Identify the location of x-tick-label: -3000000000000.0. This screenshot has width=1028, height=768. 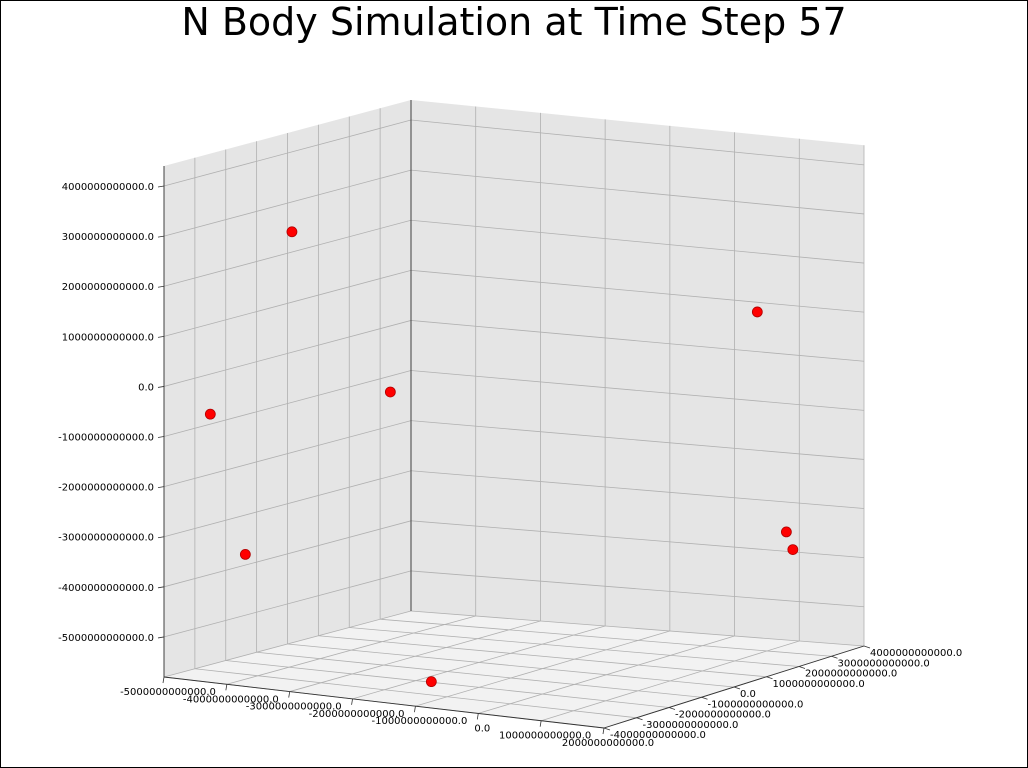
(294, 707).